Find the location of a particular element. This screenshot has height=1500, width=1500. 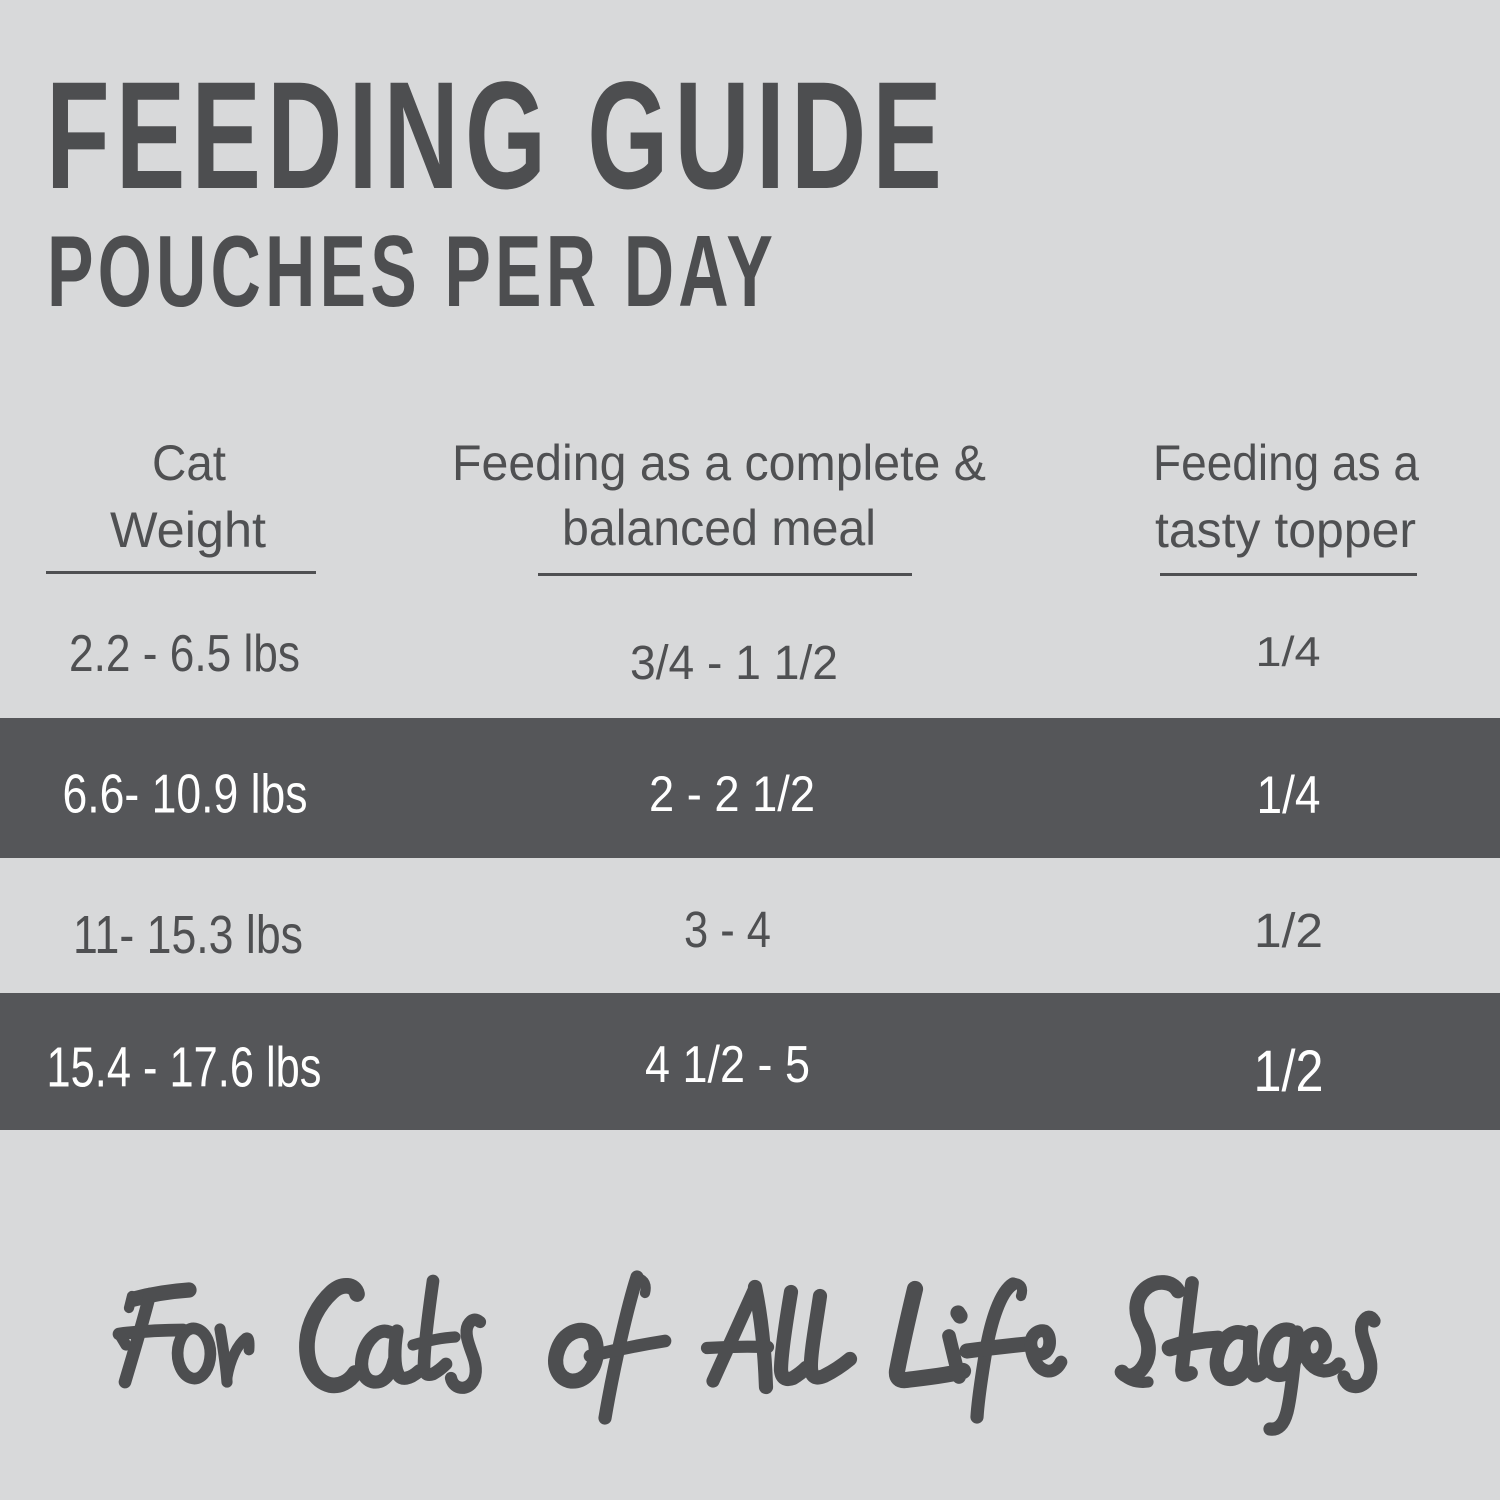

svg-text: FEEDING GUIDE is located at coordinates (497, 135).